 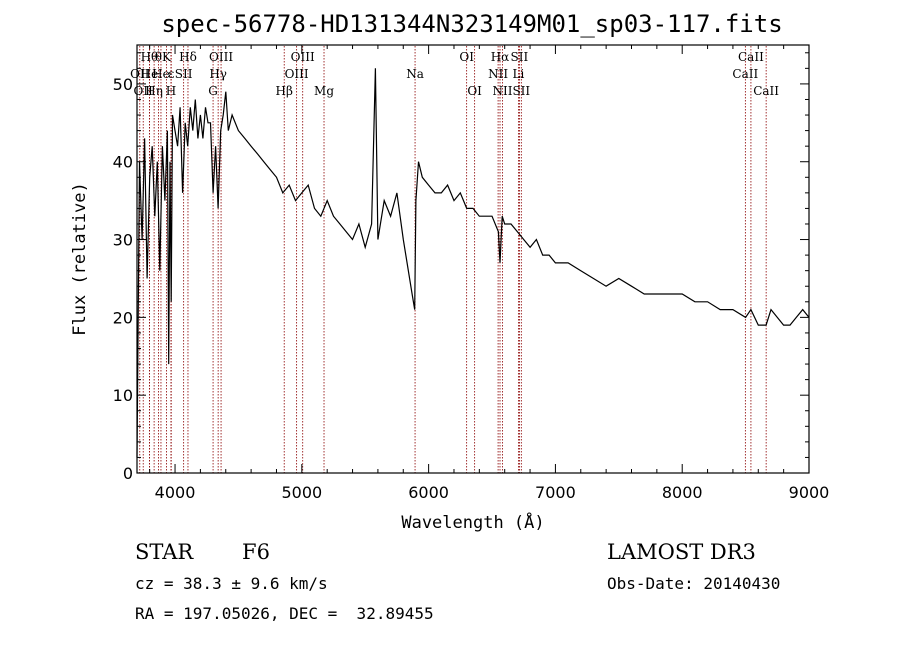 What do you see at coordinates (231, 583) in the screenshot?
I see `redshift-value: cz = 38.3 ± 9.6 km/s` at bounding box center [231, 583].